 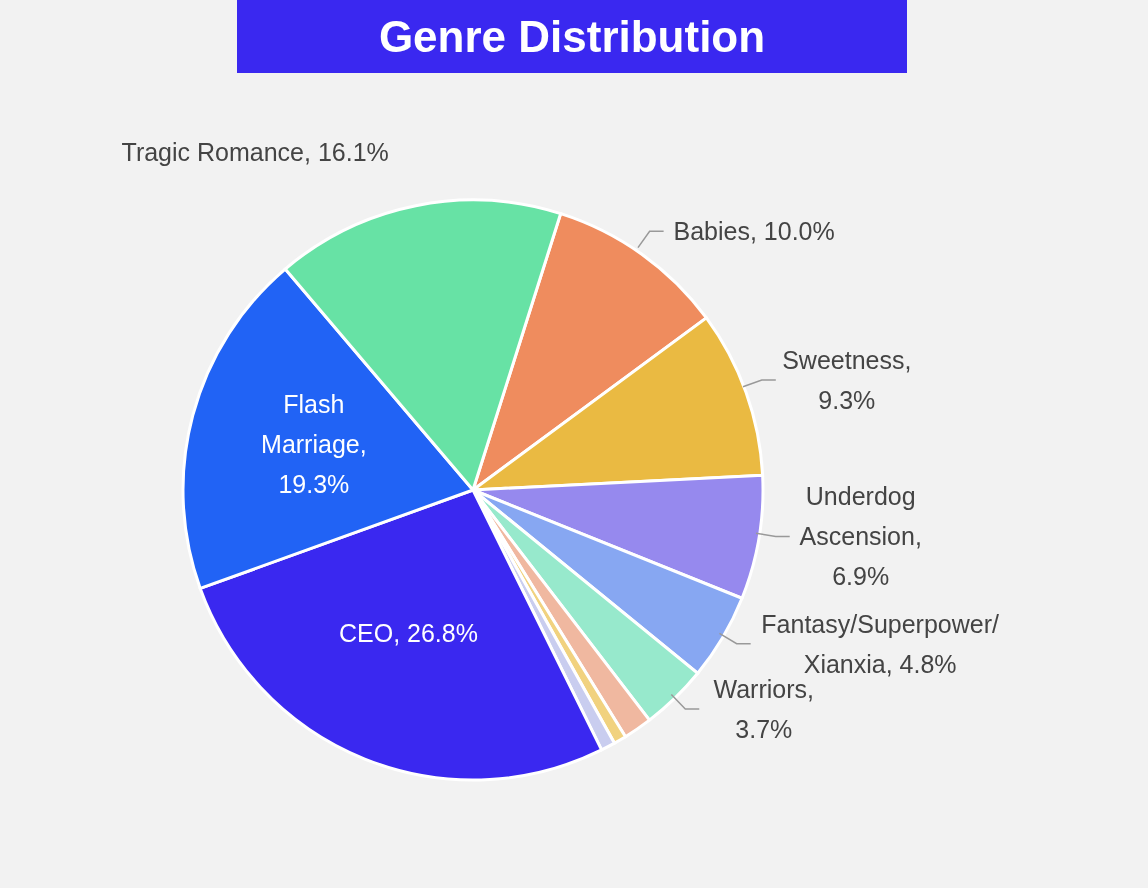 I want to click on slice-label: Tragic Romance, 16.1%, so click(x=255, y=151).